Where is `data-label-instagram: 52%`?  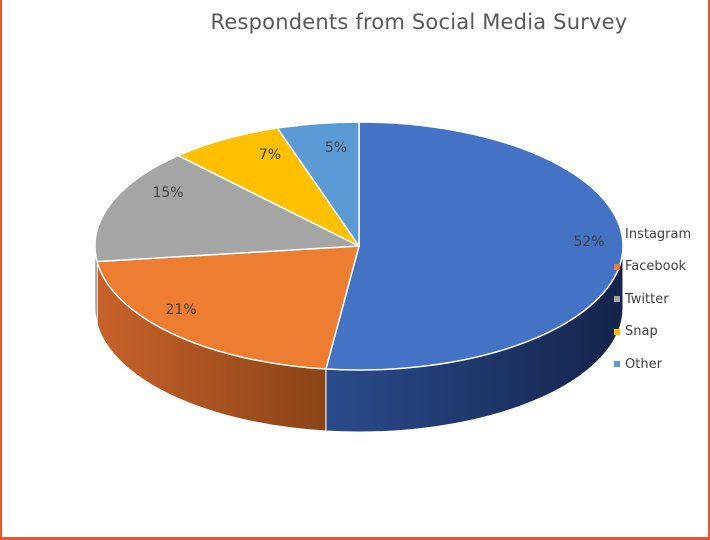 data-label-instagram: 52% is located at coordinates (588, 242).